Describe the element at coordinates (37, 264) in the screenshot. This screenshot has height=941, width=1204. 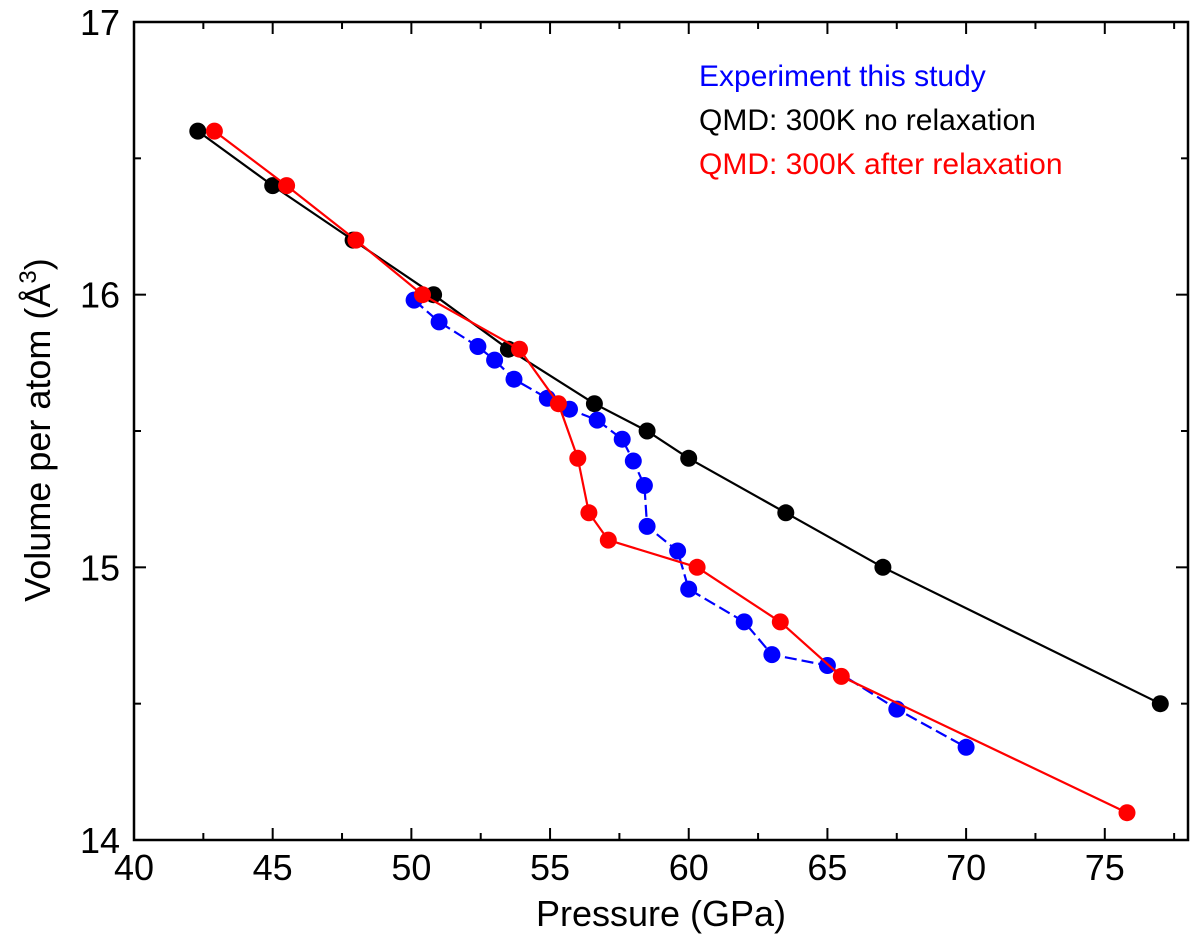
I see `y-axis-title-end: )` at that location.